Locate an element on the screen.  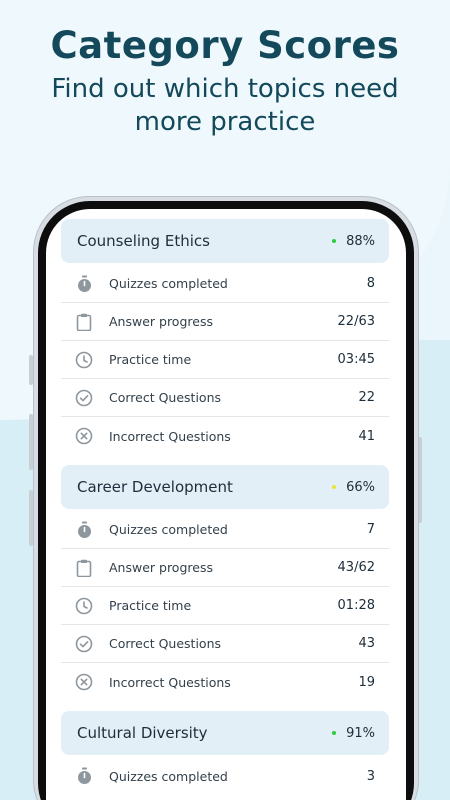
stat-row-time: Practice time 01:28 is located at coordinates (225, 606).